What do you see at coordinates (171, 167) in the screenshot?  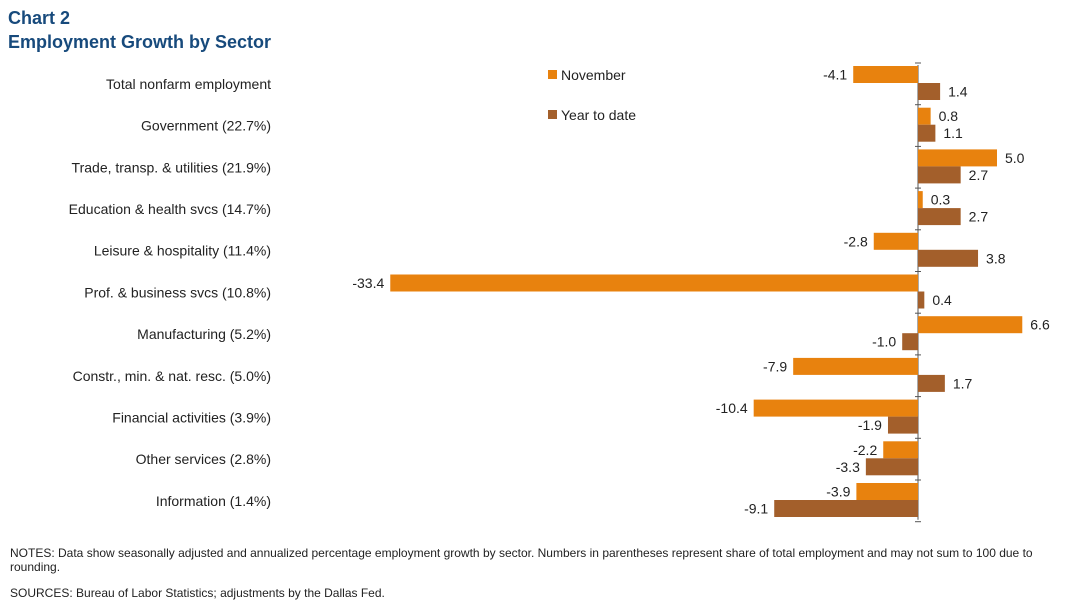 I see `category-label: Trade, transp. & utilities (21.9%)` at bounding box center [171, 167].